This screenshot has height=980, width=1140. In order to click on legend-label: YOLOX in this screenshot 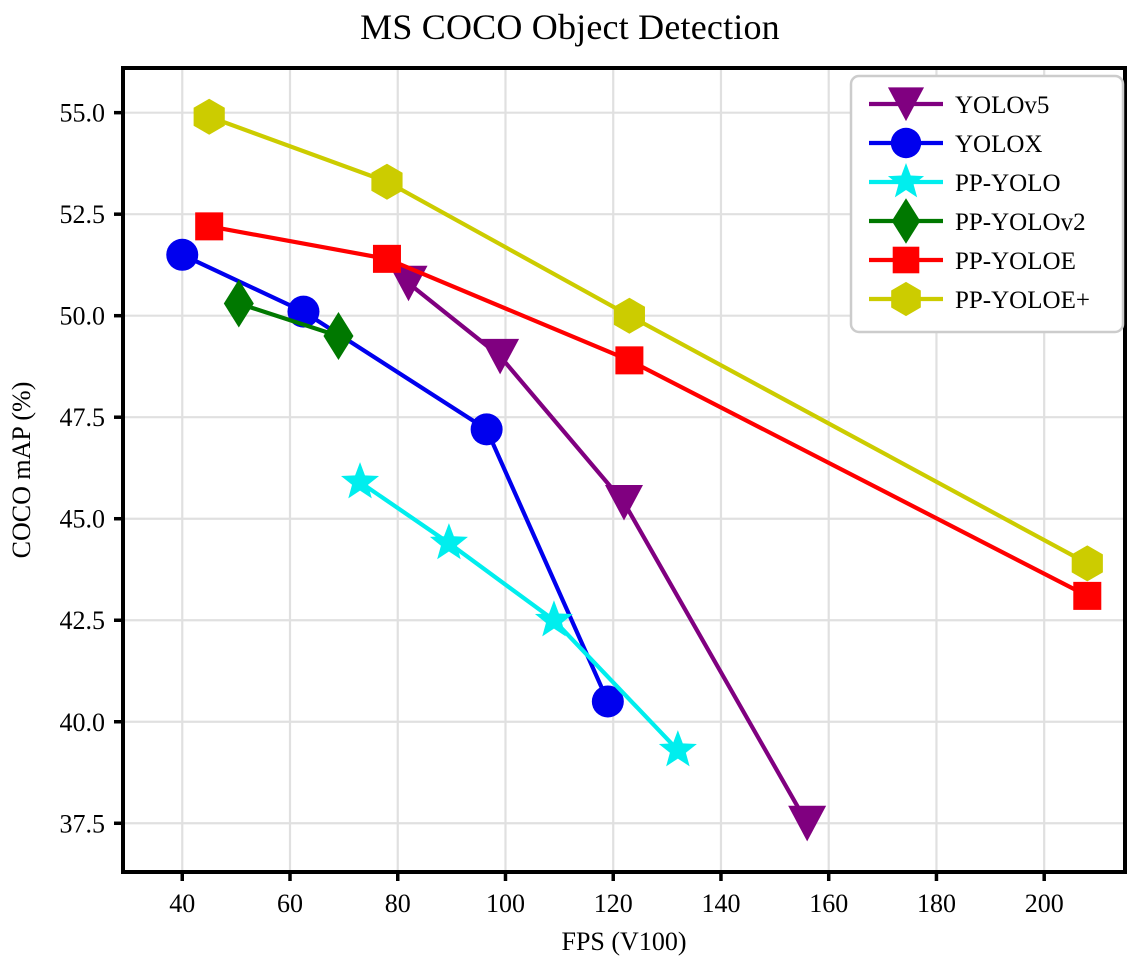, I will do `click(999, 144)`.